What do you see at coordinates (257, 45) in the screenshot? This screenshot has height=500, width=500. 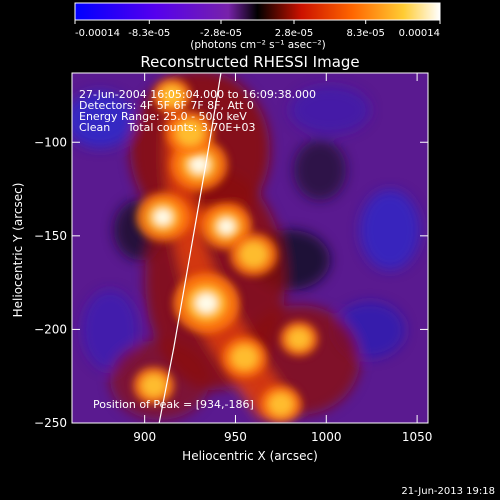 I see `colorbar-unit-label: (photons cm⁻² s⁻¹ asec⁻²)` at bounding box center [257, 45].